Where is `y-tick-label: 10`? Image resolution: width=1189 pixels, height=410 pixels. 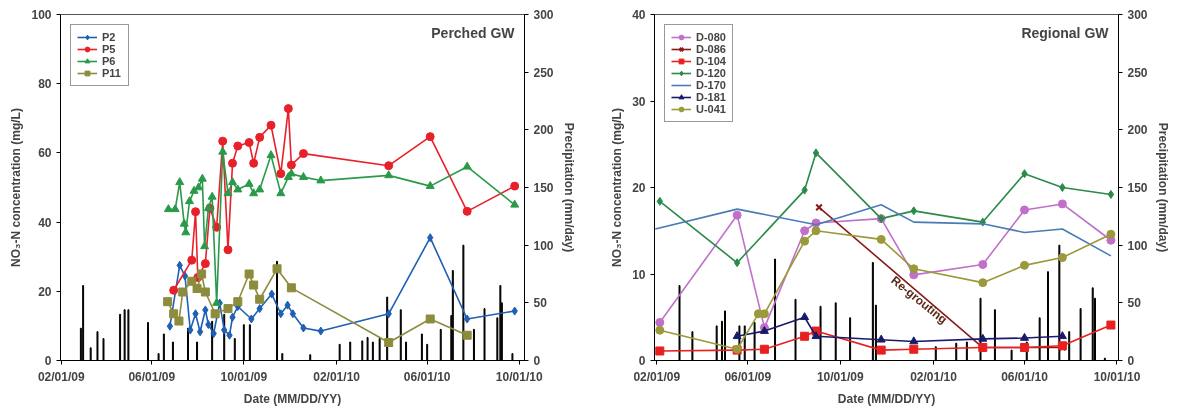 y-tick-label: 10 is located at coordinates (639, 274).